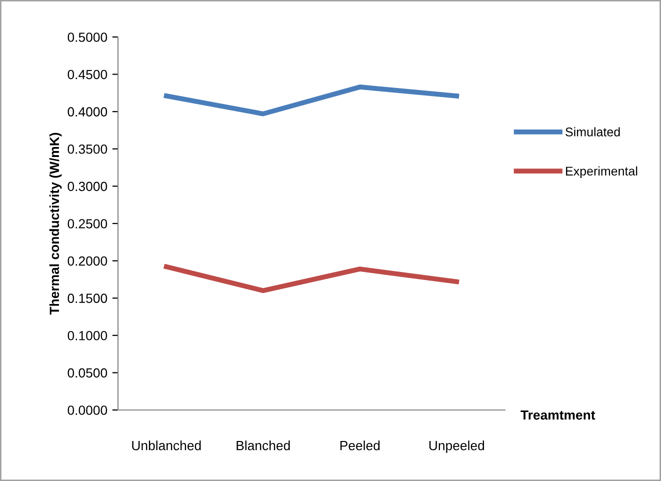 The height and width of the screenshot is (481, 661). Describe the element at coordinates (593, 131) in the screenshot. I see `legend-label: Simulated` at that location.